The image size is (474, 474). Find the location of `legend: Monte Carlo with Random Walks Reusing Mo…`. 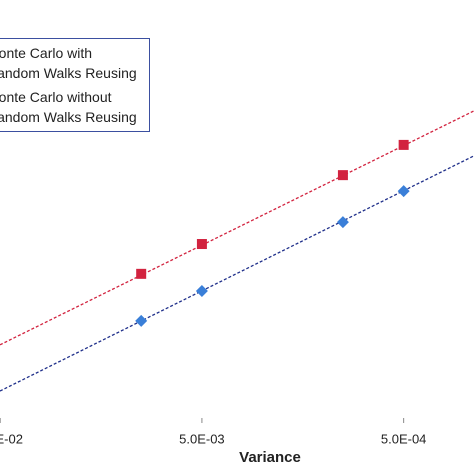

legend: Monte Carlo with Random Walks Reusing Mo… is located at coordinates (75, 85).